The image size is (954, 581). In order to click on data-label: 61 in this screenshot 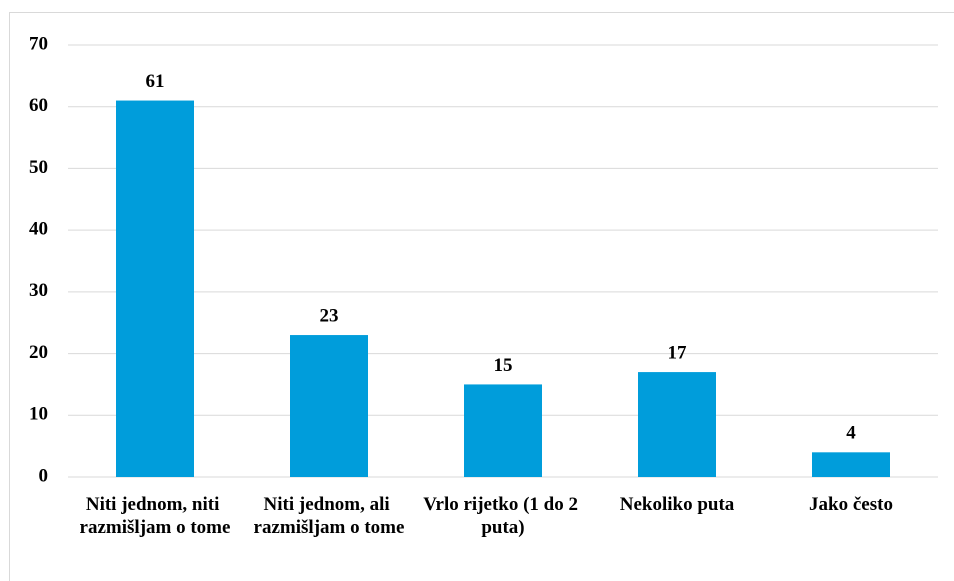, I will do `click(155, 81)`.